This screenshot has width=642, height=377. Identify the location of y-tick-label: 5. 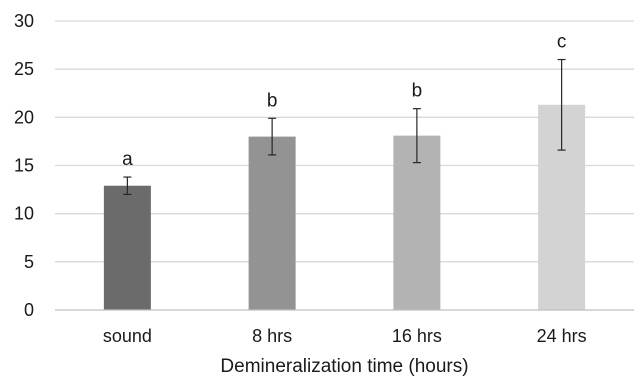
(29, 262).